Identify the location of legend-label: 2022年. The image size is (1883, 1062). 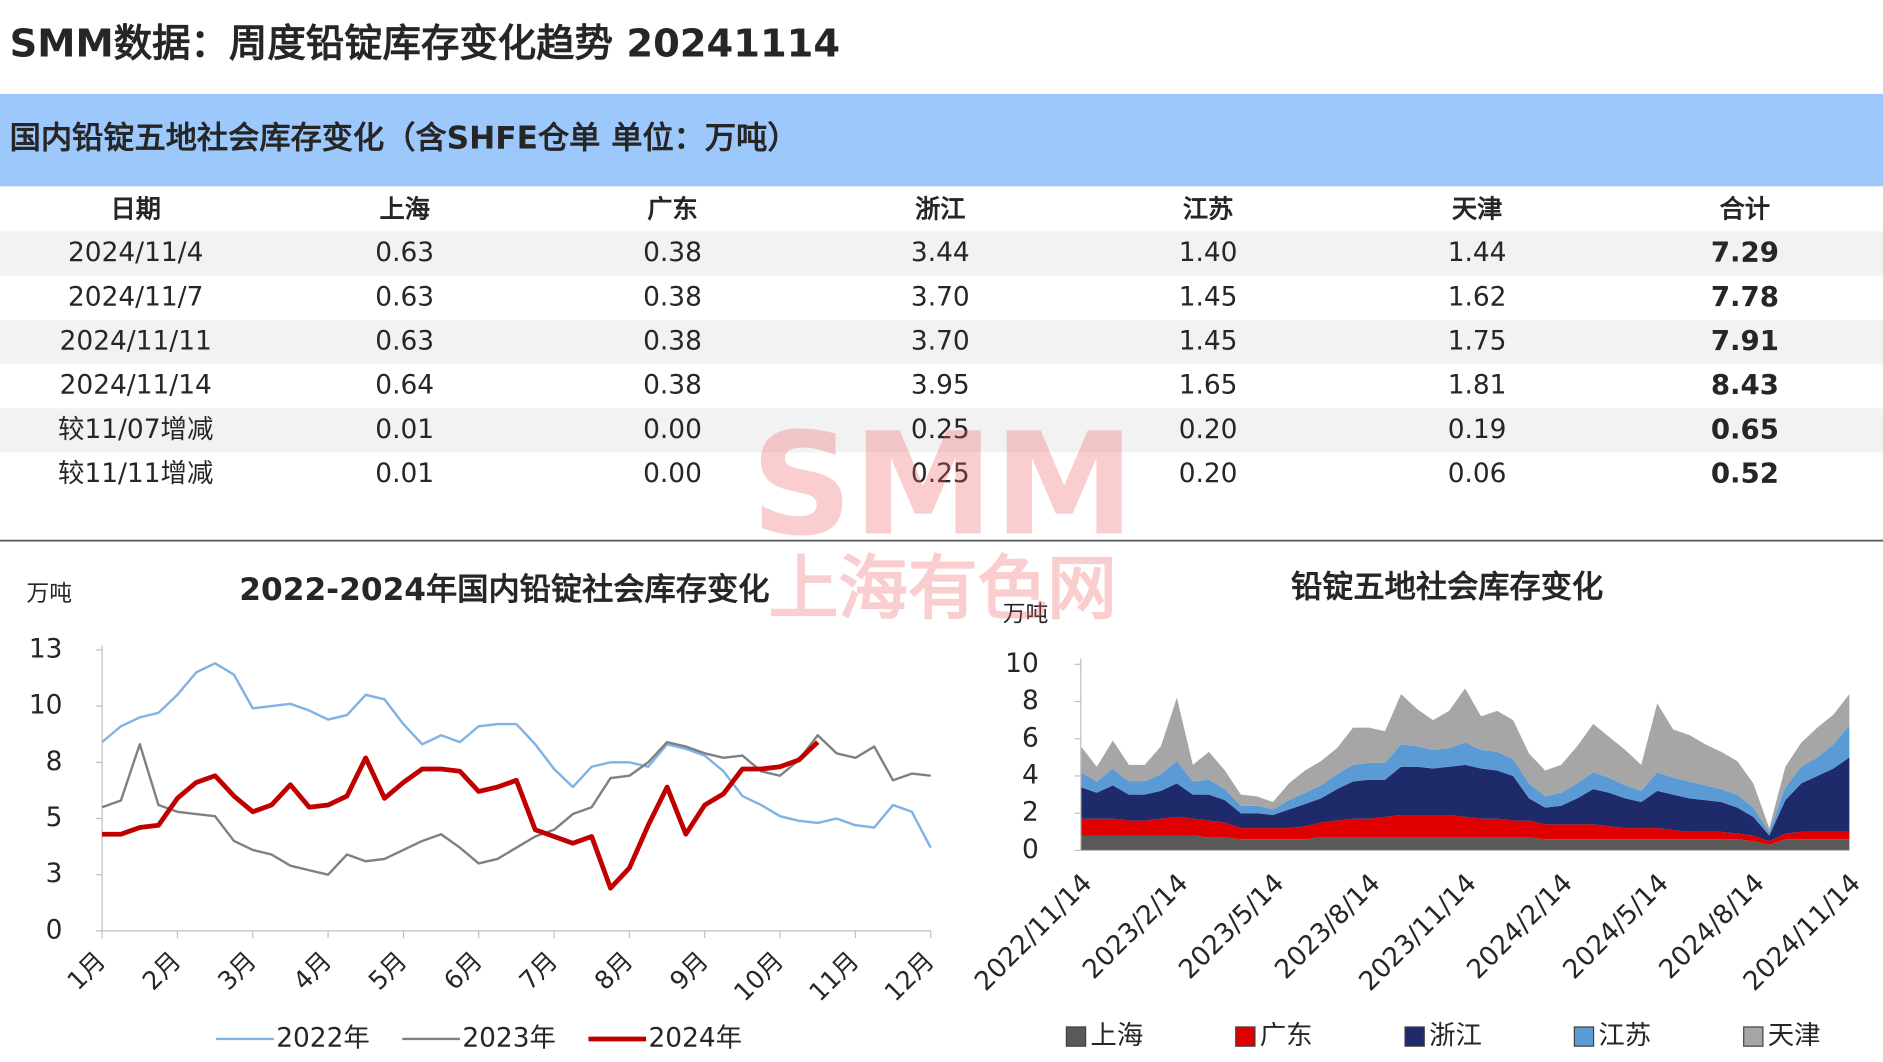
(323, 1037).